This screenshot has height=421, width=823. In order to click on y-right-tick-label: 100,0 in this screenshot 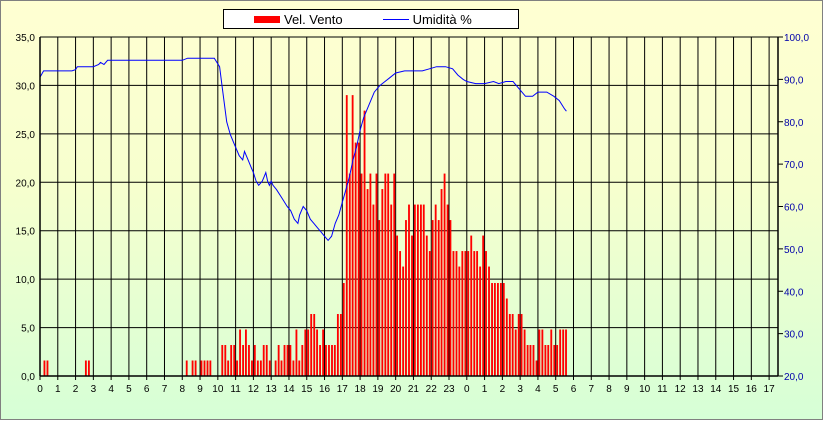, I will do `click(796, 38)`.